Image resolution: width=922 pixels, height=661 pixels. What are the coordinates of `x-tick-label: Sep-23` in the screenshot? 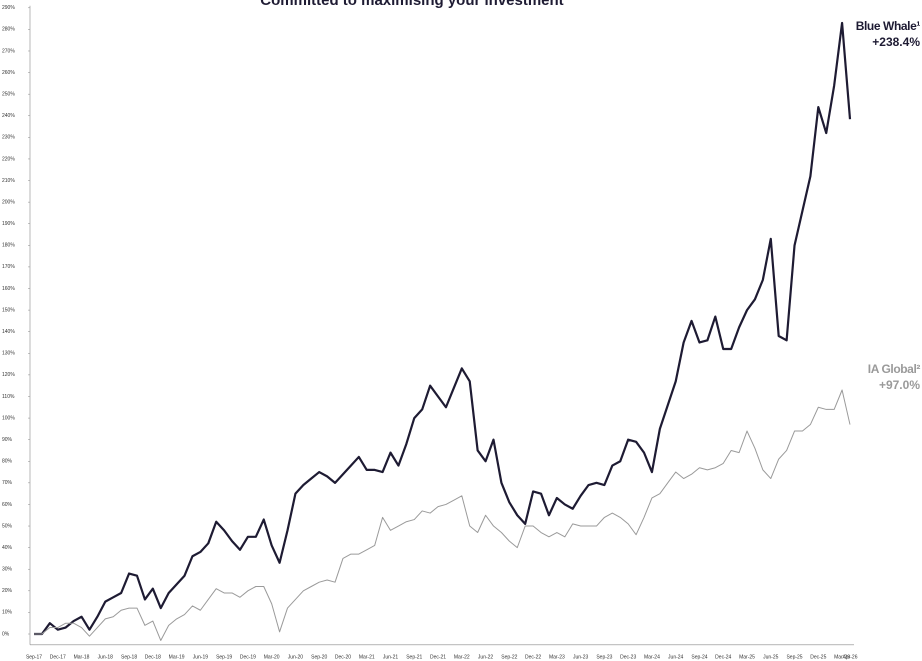 It's located at (604, 657).